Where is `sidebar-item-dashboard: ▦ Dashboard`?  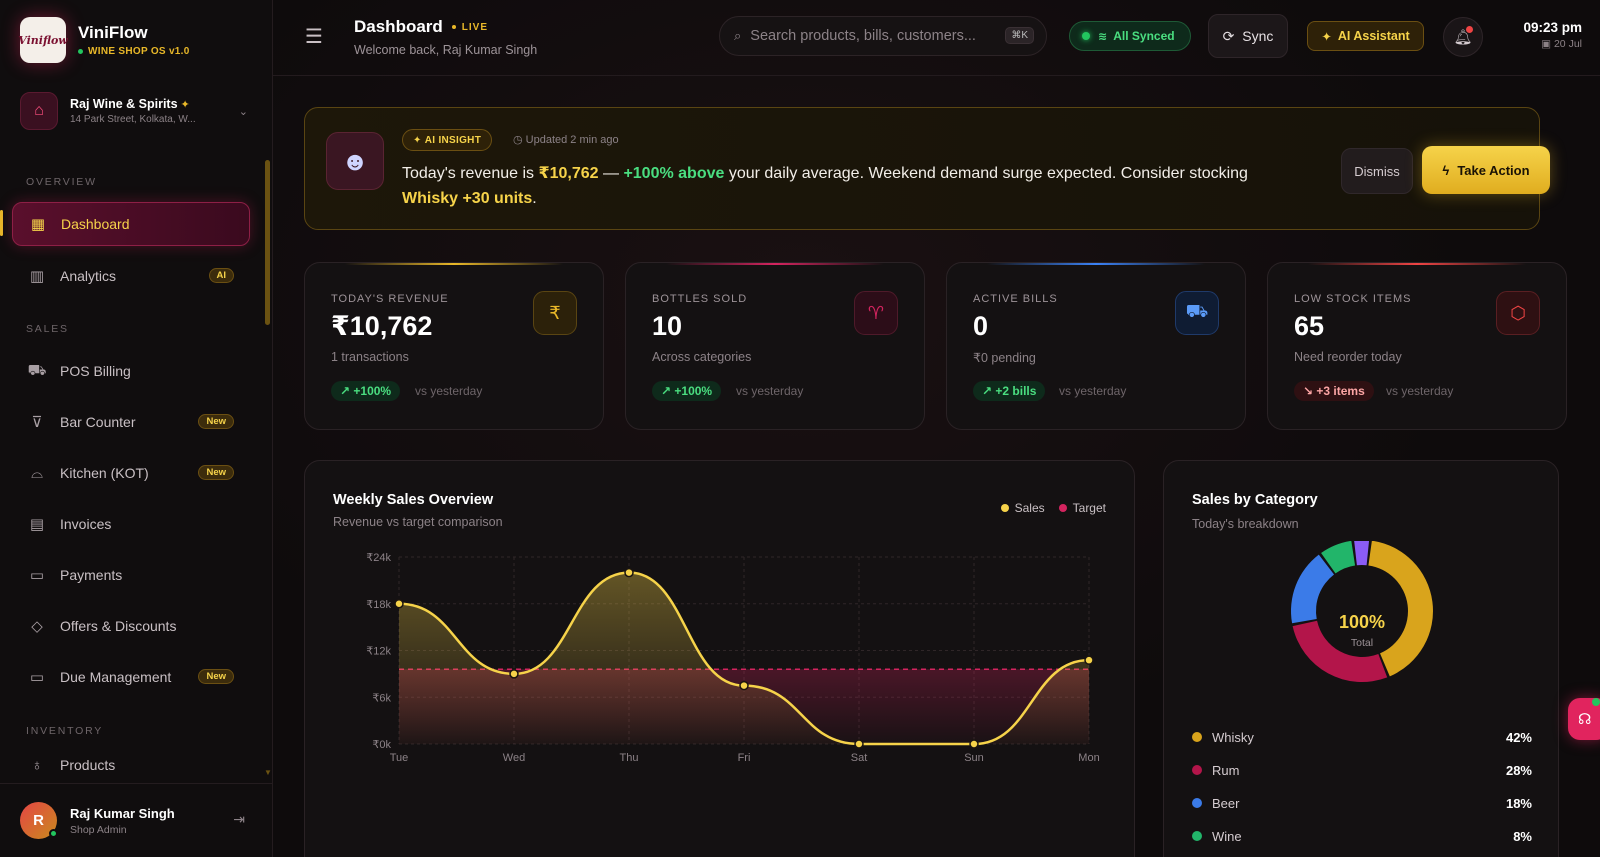 sidebar-item-dashboard: ▦ Dashboard is located at coordinates (131, 224).